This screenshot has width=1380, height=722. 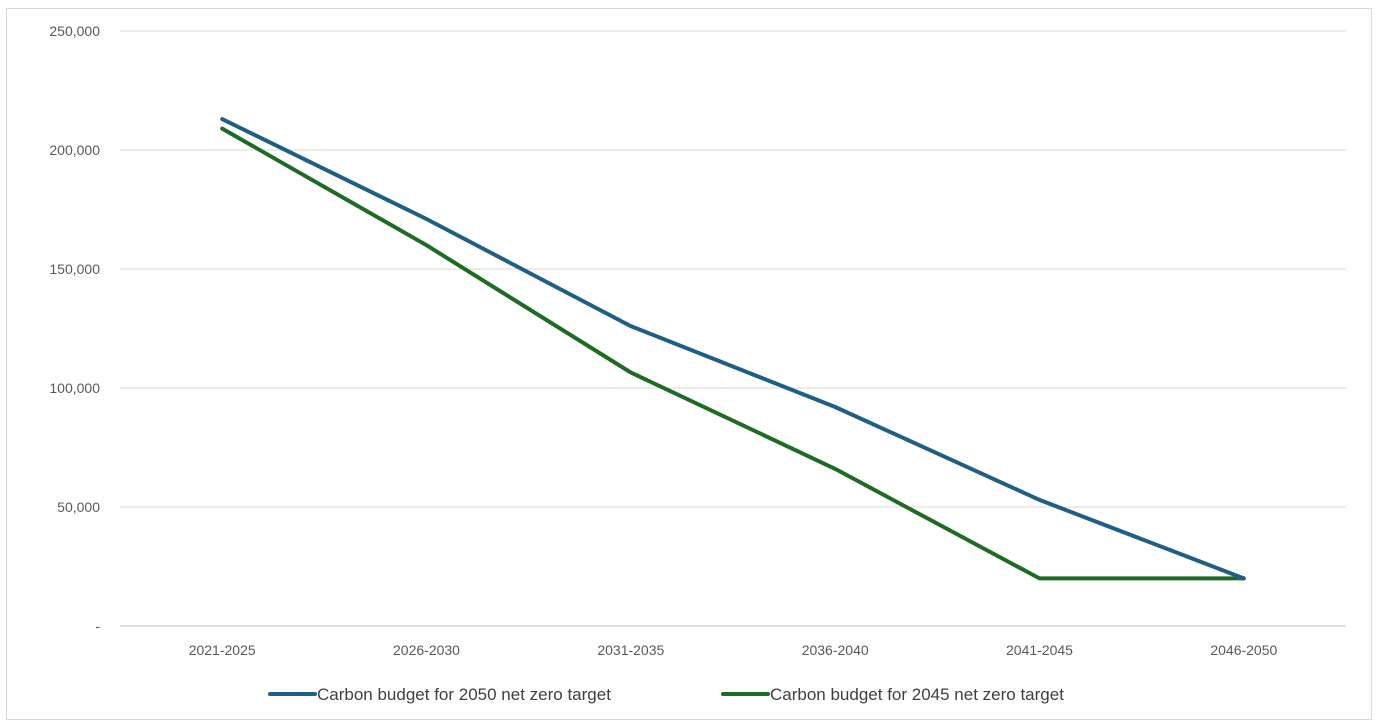 I want to click on x-tick-label: 2031-2035, so click(x=630, y=650).